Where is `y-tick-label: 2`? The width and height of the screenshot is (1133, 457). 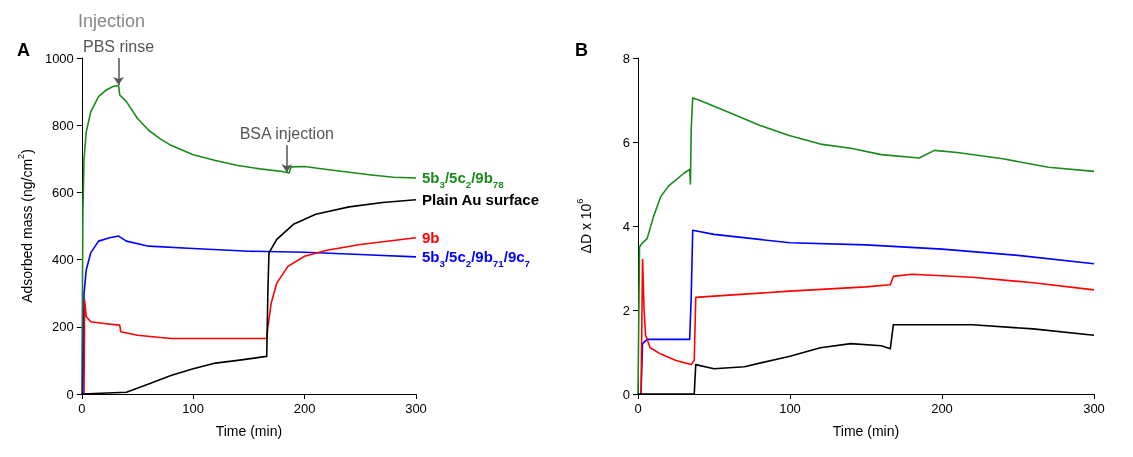 y-tick-label: 2 is located at coordinates (626, 310).